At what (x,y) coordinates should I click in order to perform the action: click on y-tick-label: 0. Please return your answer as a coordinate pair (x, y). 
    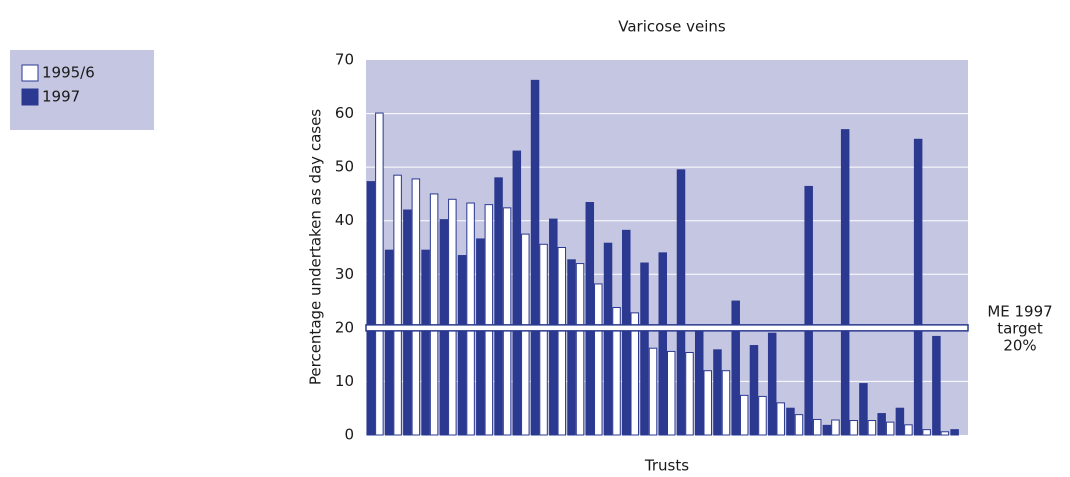
    Looking at the image, I should click on (349, 435).